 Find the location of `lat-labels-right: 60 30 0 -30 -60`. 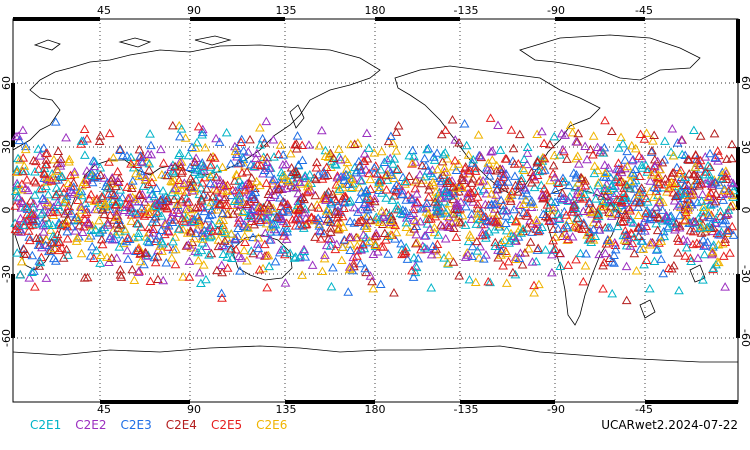

lat-labels-right: 60 30 0 -30 -60 is located at coordinates (744, 211).